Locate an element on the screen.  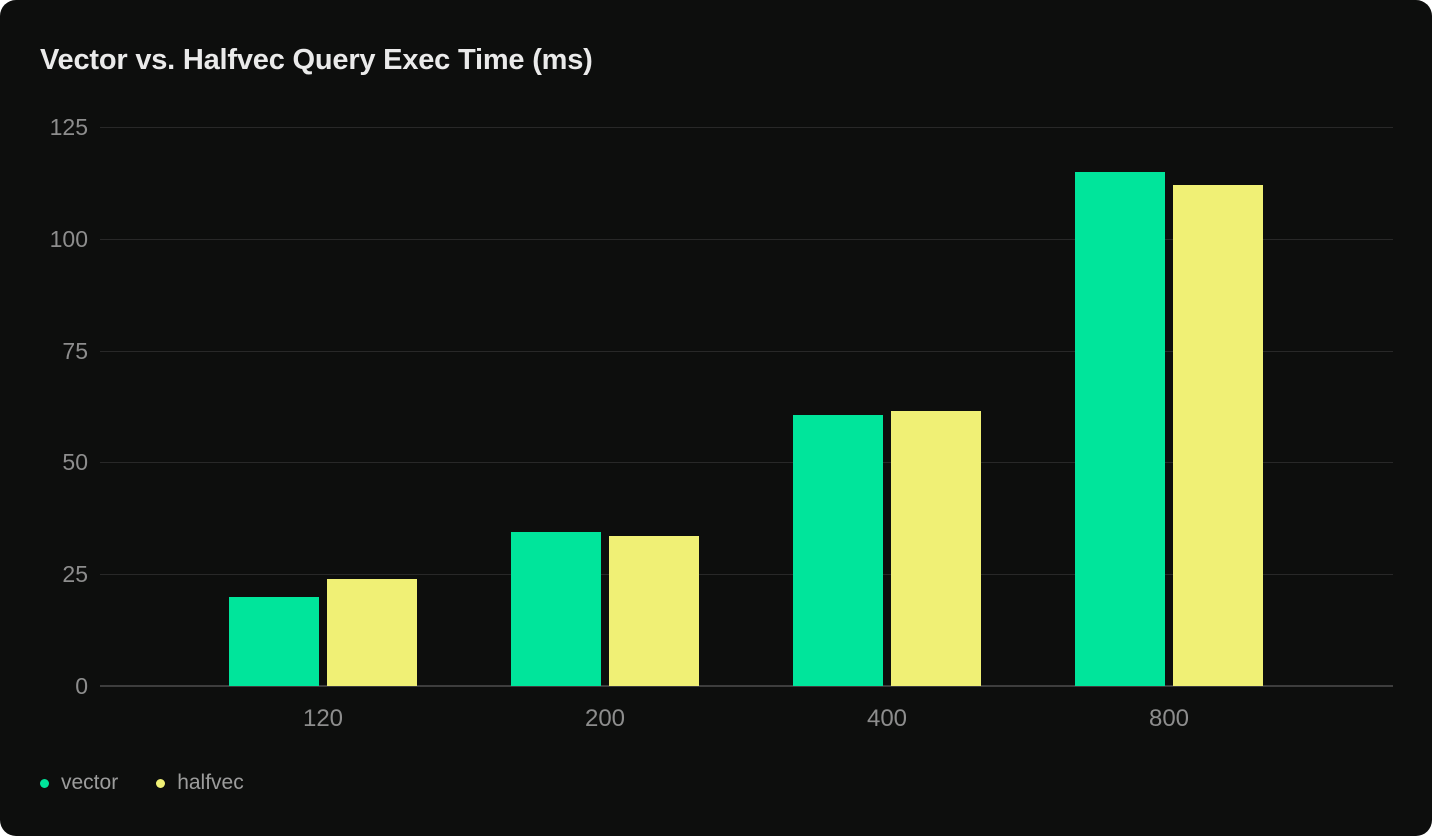
chart-title: Vector vs. Halfvec Query Exec Time (ms) is located at coordinates (316, 60).